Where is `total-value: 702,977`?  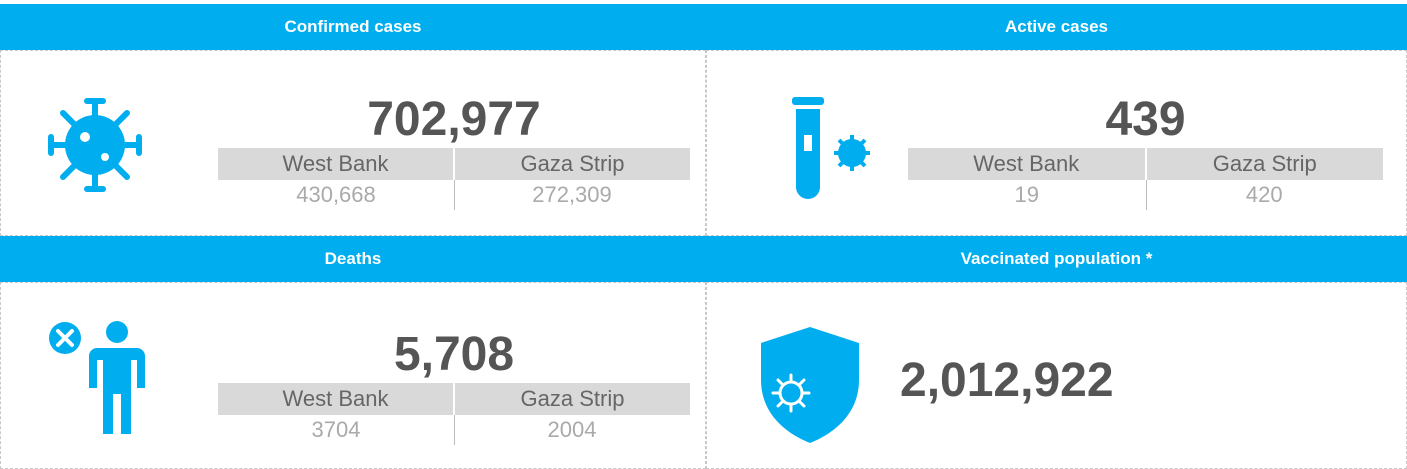
total-value: 702,977 is located at coordinates (454, 119).